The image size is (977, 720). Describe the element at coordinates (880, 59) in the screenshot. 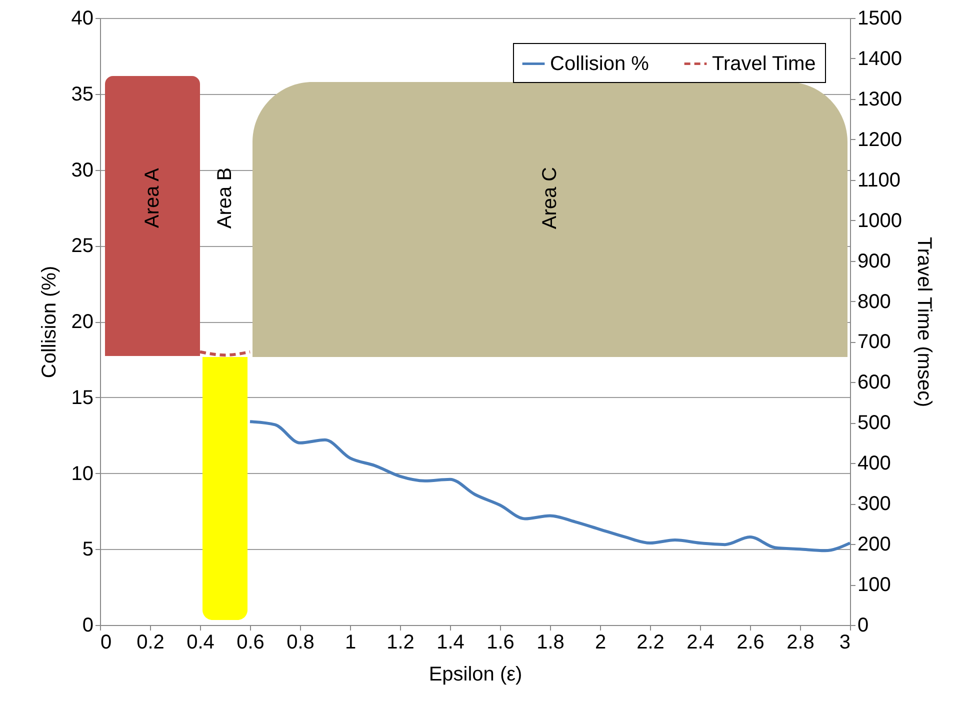

I see `y2-tick-label: 1400` at that location.